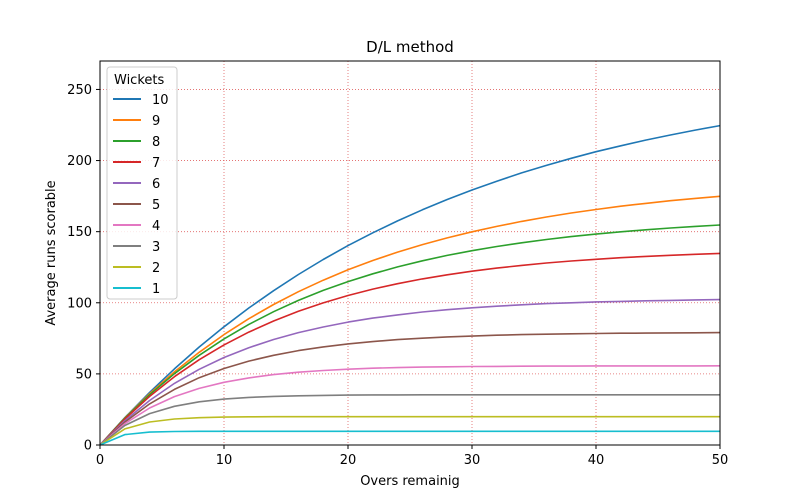 Image resolution: width=800 pixels, height=500 pixels. What do you see at coordinates (79, 90) in the screenshot?
I see `y-tick-label: 250` at bounding box center [79, 90].